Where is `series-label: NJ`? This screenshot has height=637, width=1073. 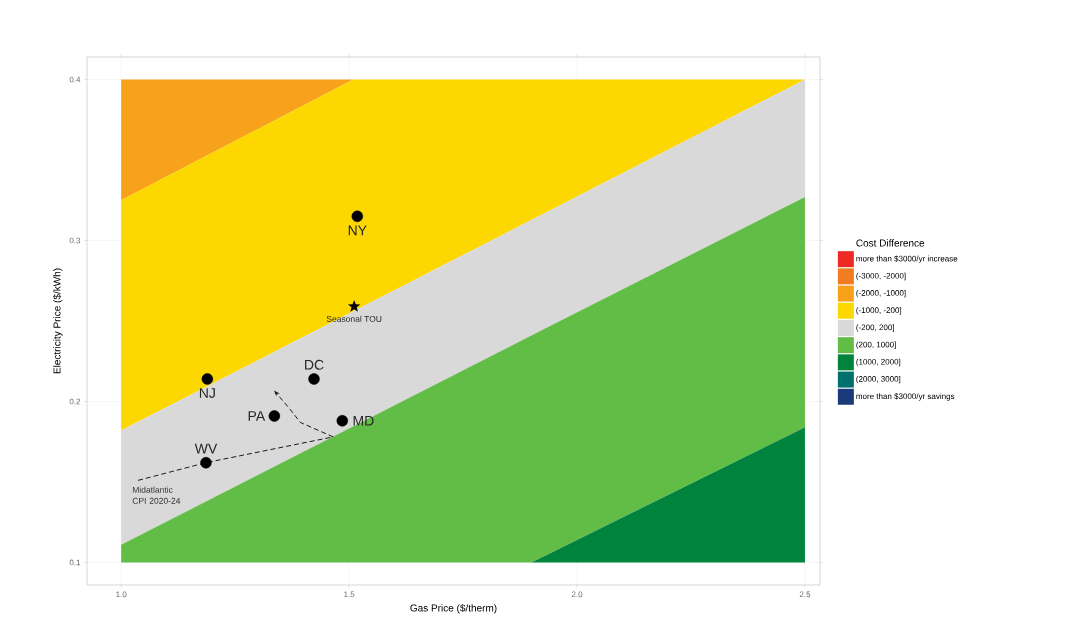 series-label: NJ is located at coordinates (207, 393).